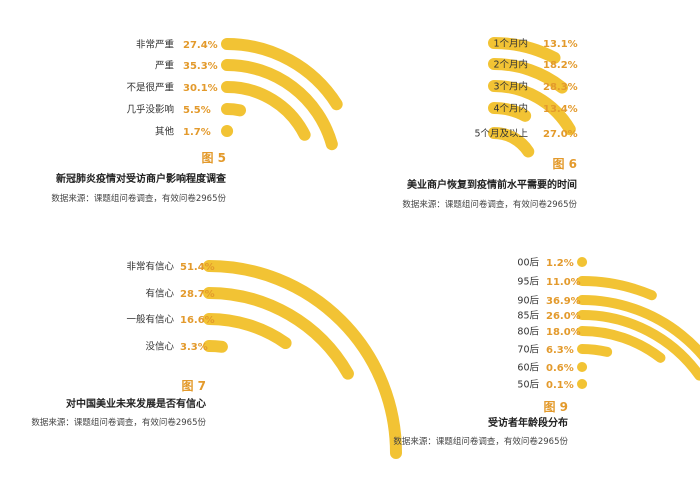 This screenshot has height=478, width=700. What do you see at coordinates (510, 65) in the screenshot?
I see `fig6-category-label: 2个月内` at bounding box center [510, 65].